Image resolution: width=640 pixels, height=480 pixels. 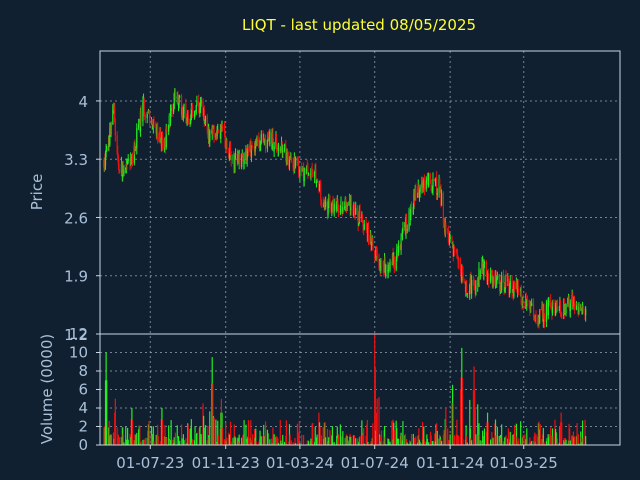 What do you see at coordinates (226, 463) in the screenshot?
I see `x-tick-label: 01-11-23` at bounding box center [226, 463].